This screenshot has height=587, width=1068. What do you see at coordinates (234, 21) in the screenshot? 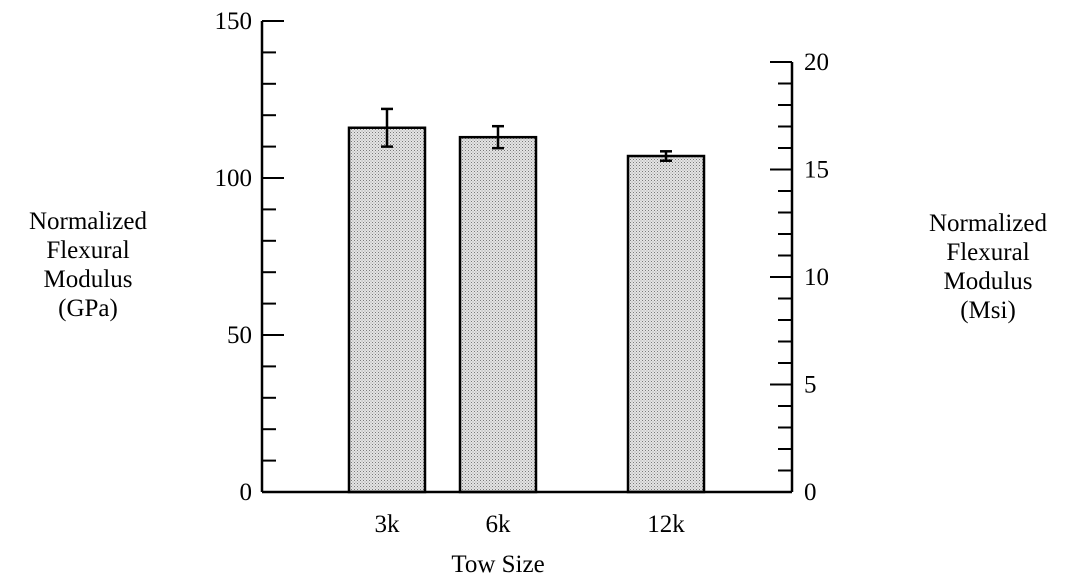
I see `left-tick-label: 150` at bounding box center [234, 21].